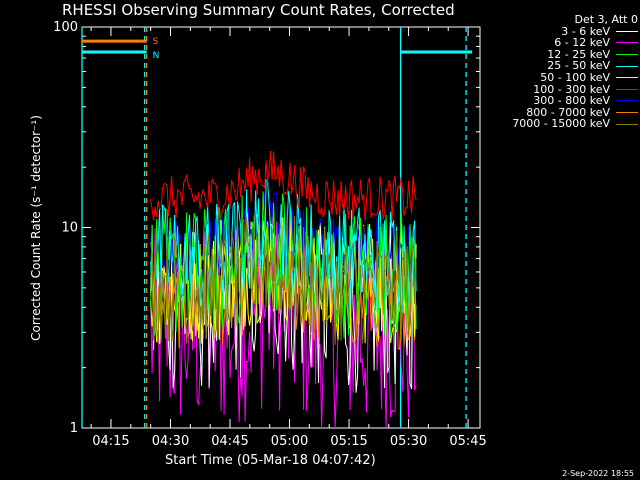 The height and width of the screenshot is (480, 640). I want to click on x-tick-label: 05:45, so click(467, 441).